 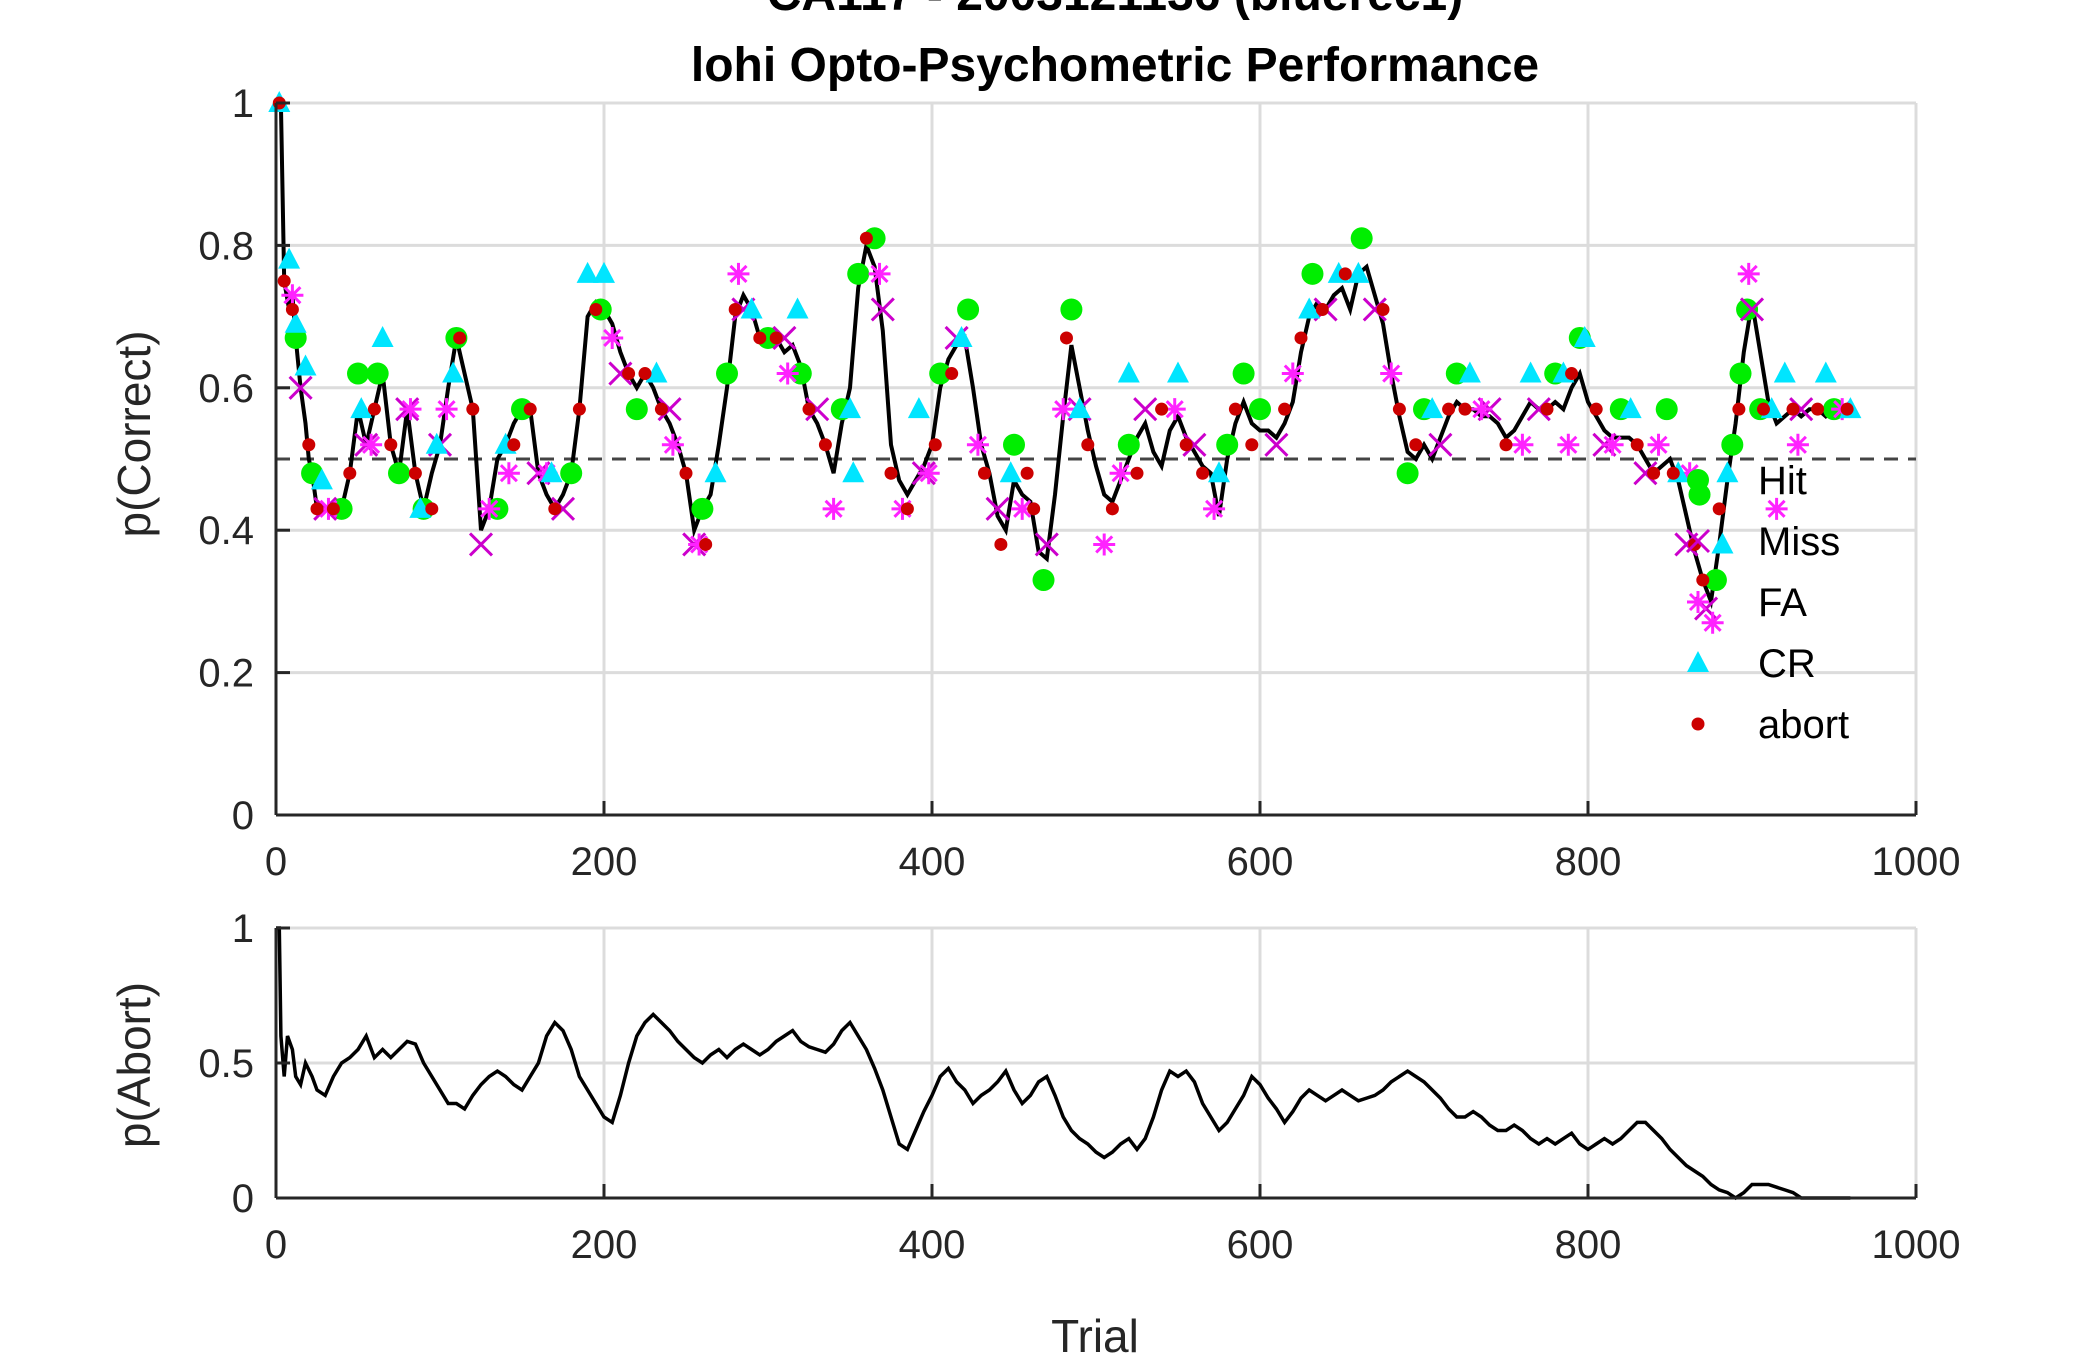 I want to click on y-tick-label: 0.2, so click(x=226, y=674).